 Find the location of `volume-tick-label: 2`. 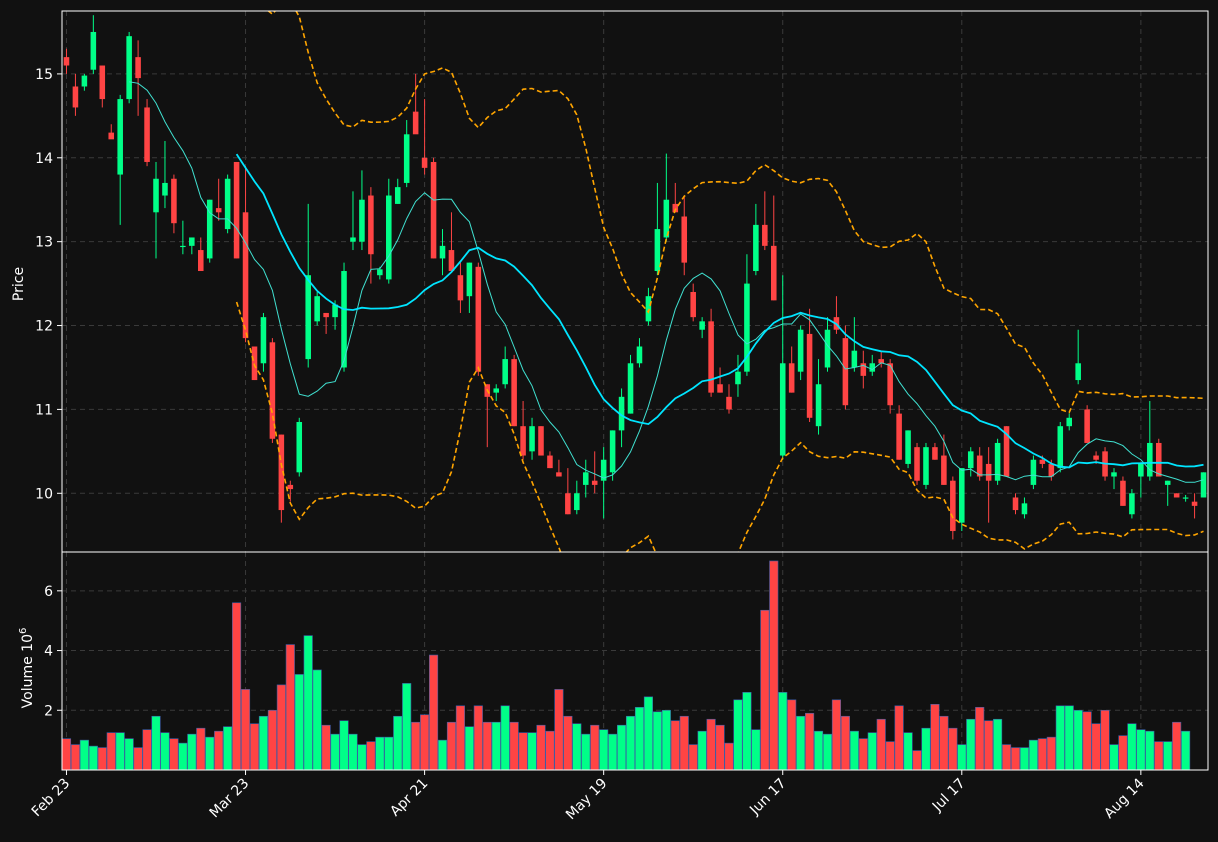

volume-tick-label: 2 is located at coordinates (48, 711).